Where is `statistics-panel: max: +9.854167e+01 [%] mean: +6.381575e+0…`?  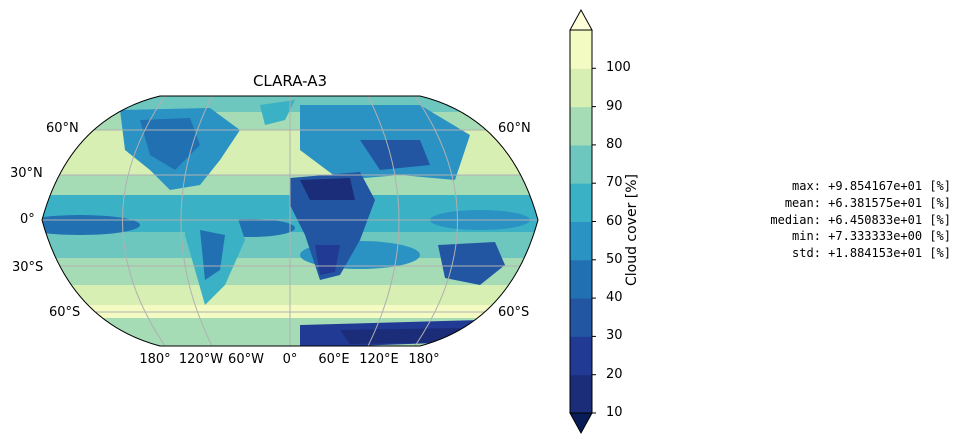
statistics-panel: max: +9.854167e+01 [%] mean: +6.381575e+0… is located at coordinates (860, 220).